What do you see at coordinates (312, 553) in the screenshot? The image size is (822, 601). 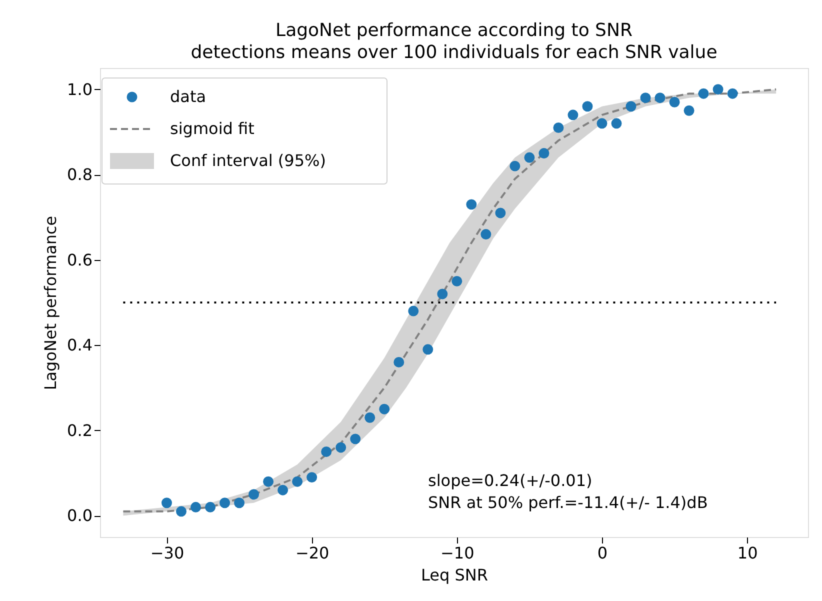 I see `x-tick-label: −20` at bounding box center [312, 553].